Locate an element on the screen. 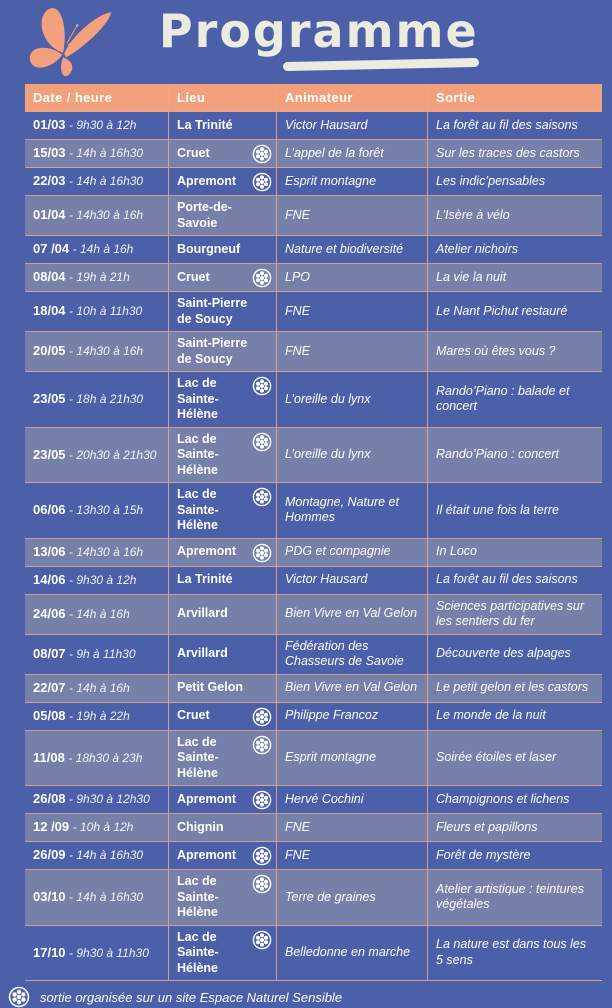  lieu-cell: La Trinité is located at coordinates (222, 580).